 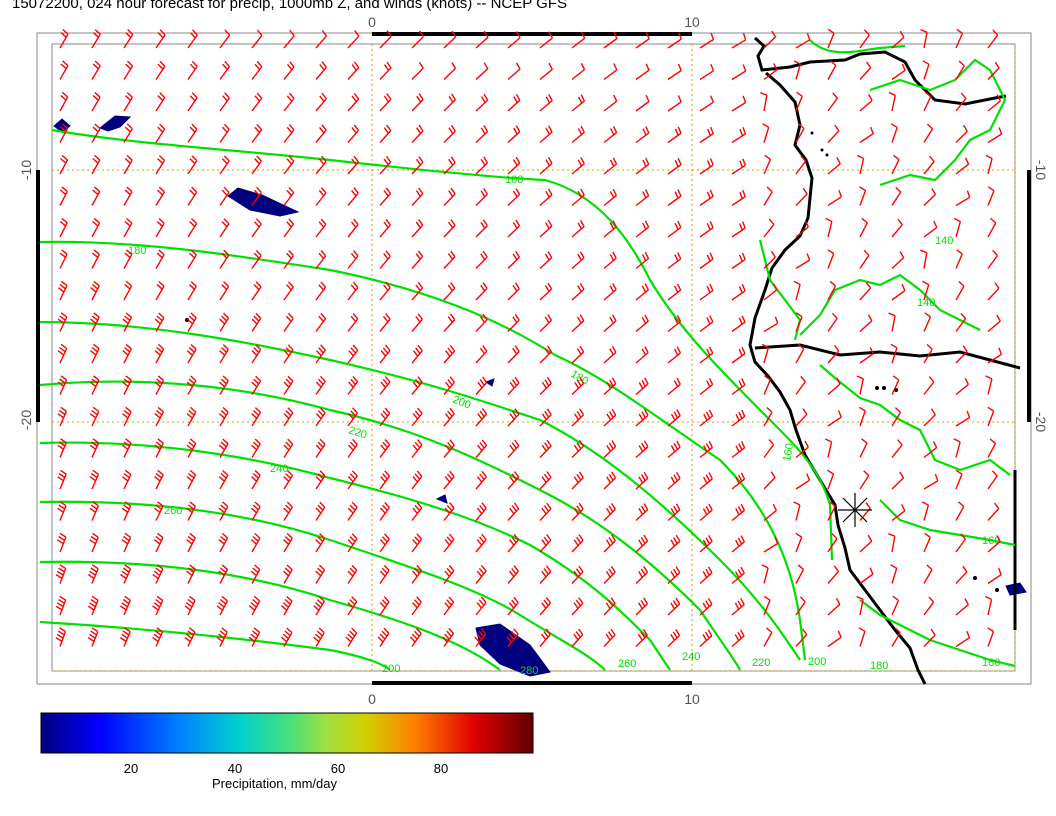 I want to click on bottom-tick-10: 10, so click(x=692, y=699).